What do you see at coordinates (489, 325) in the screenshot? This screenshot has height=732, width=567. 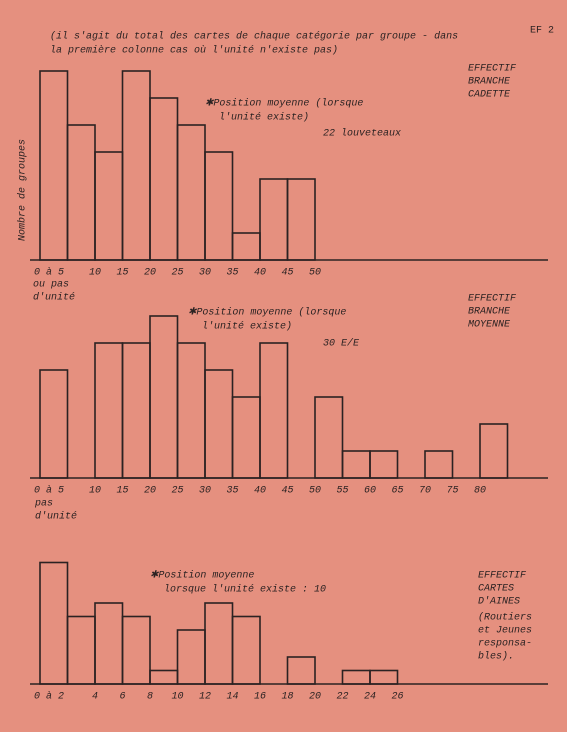 I see `side-label: MOYENNE` at bounding box center [489, 325].